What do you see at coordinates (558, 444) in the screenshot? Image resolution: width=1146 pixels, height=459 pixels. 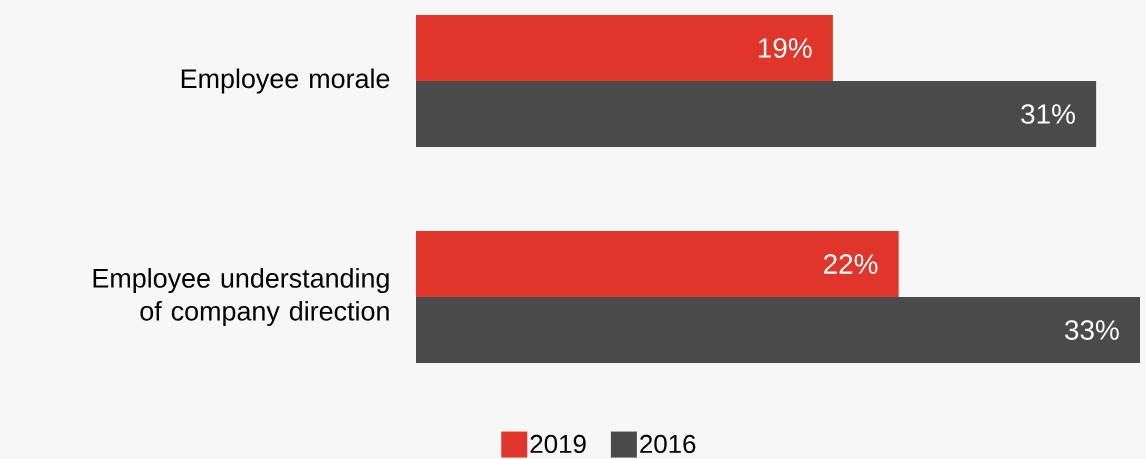 I see `legend-label: 2019` at bounding box center [558, 444].